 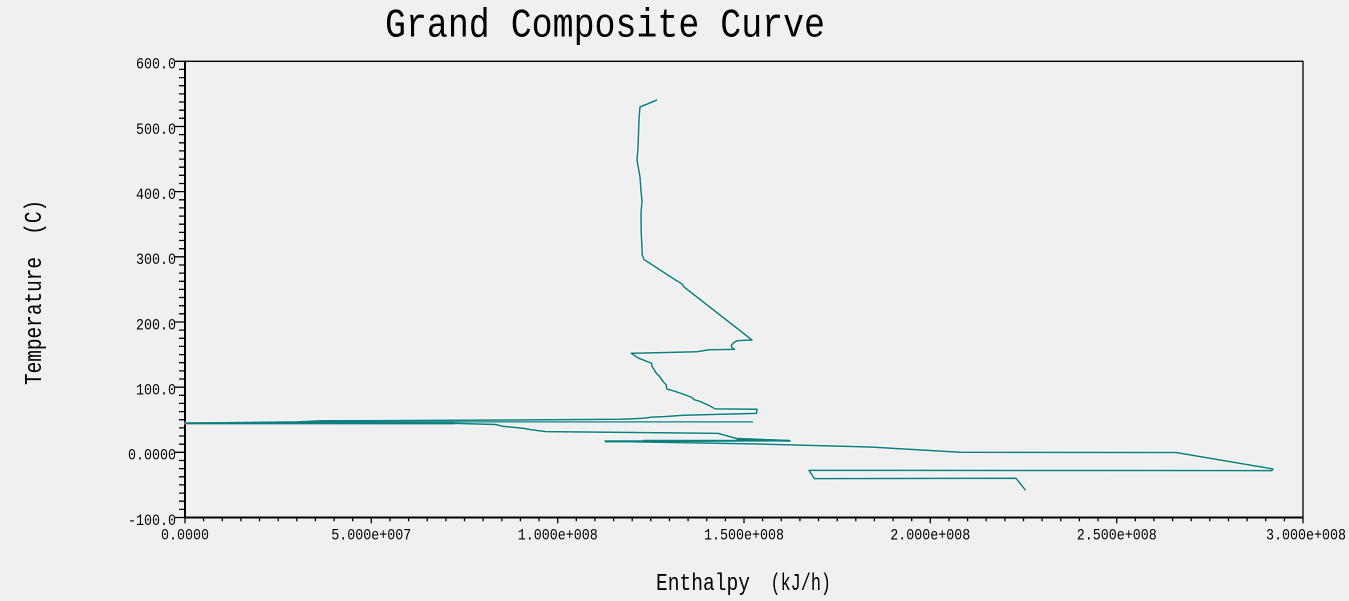 What do you see at coordinates (156, 325) in the screenshot?
I see `svg-text: 200.0` at bounding box center [156, 325].